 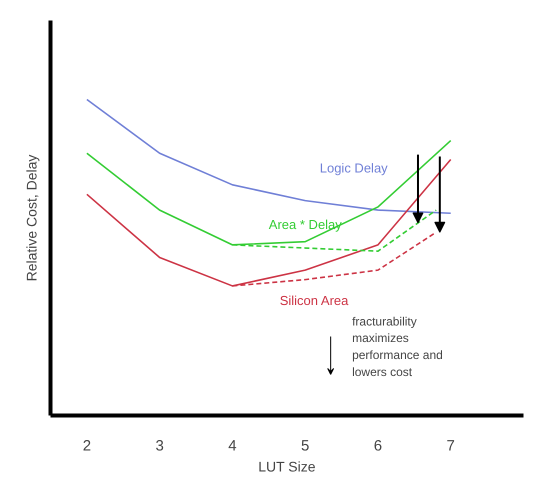 I want to click on annotation: fracturability maximizes performance and lowers cost, so click(x=397, y=346).